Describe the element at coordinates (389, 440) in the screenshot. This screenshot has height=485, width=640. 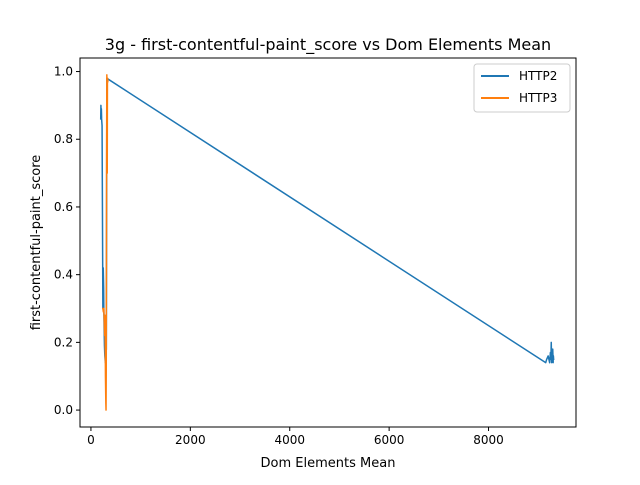
I see `x-tick-label: 6000` at that location.